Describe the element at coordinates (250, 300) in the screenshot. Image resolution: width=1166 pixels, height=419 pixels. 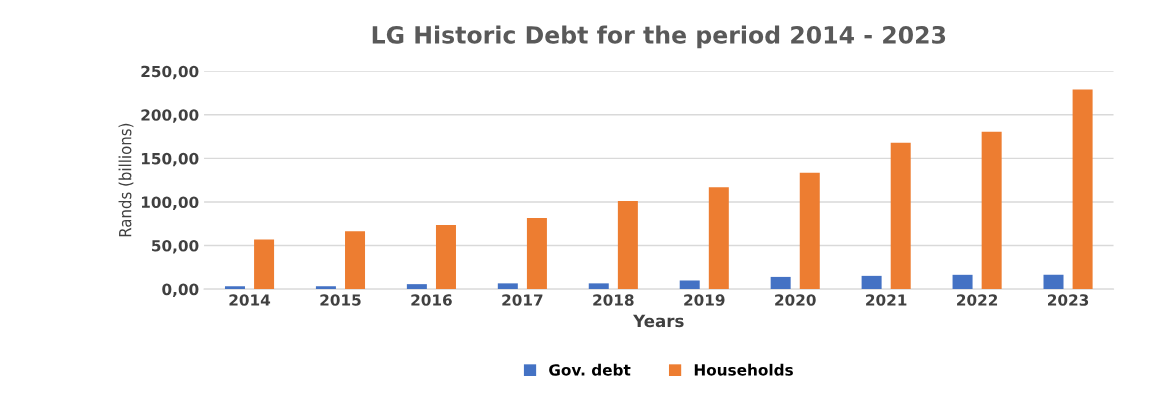
I see `x-tick-label: 2014` at that location.